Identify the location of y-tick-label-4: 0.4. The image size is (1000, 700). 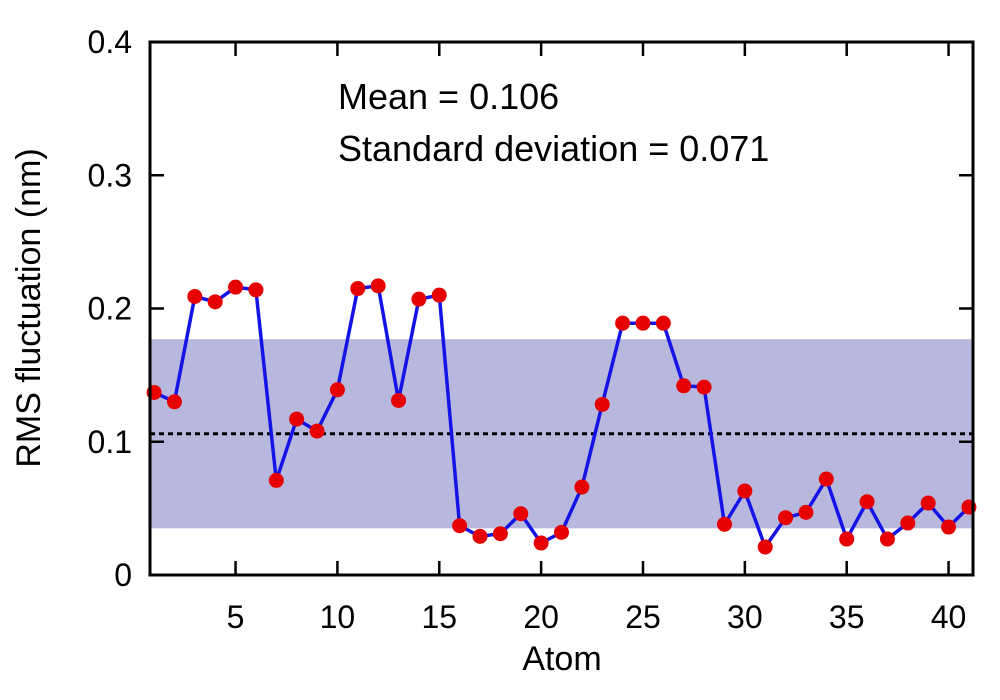
(110, 42).